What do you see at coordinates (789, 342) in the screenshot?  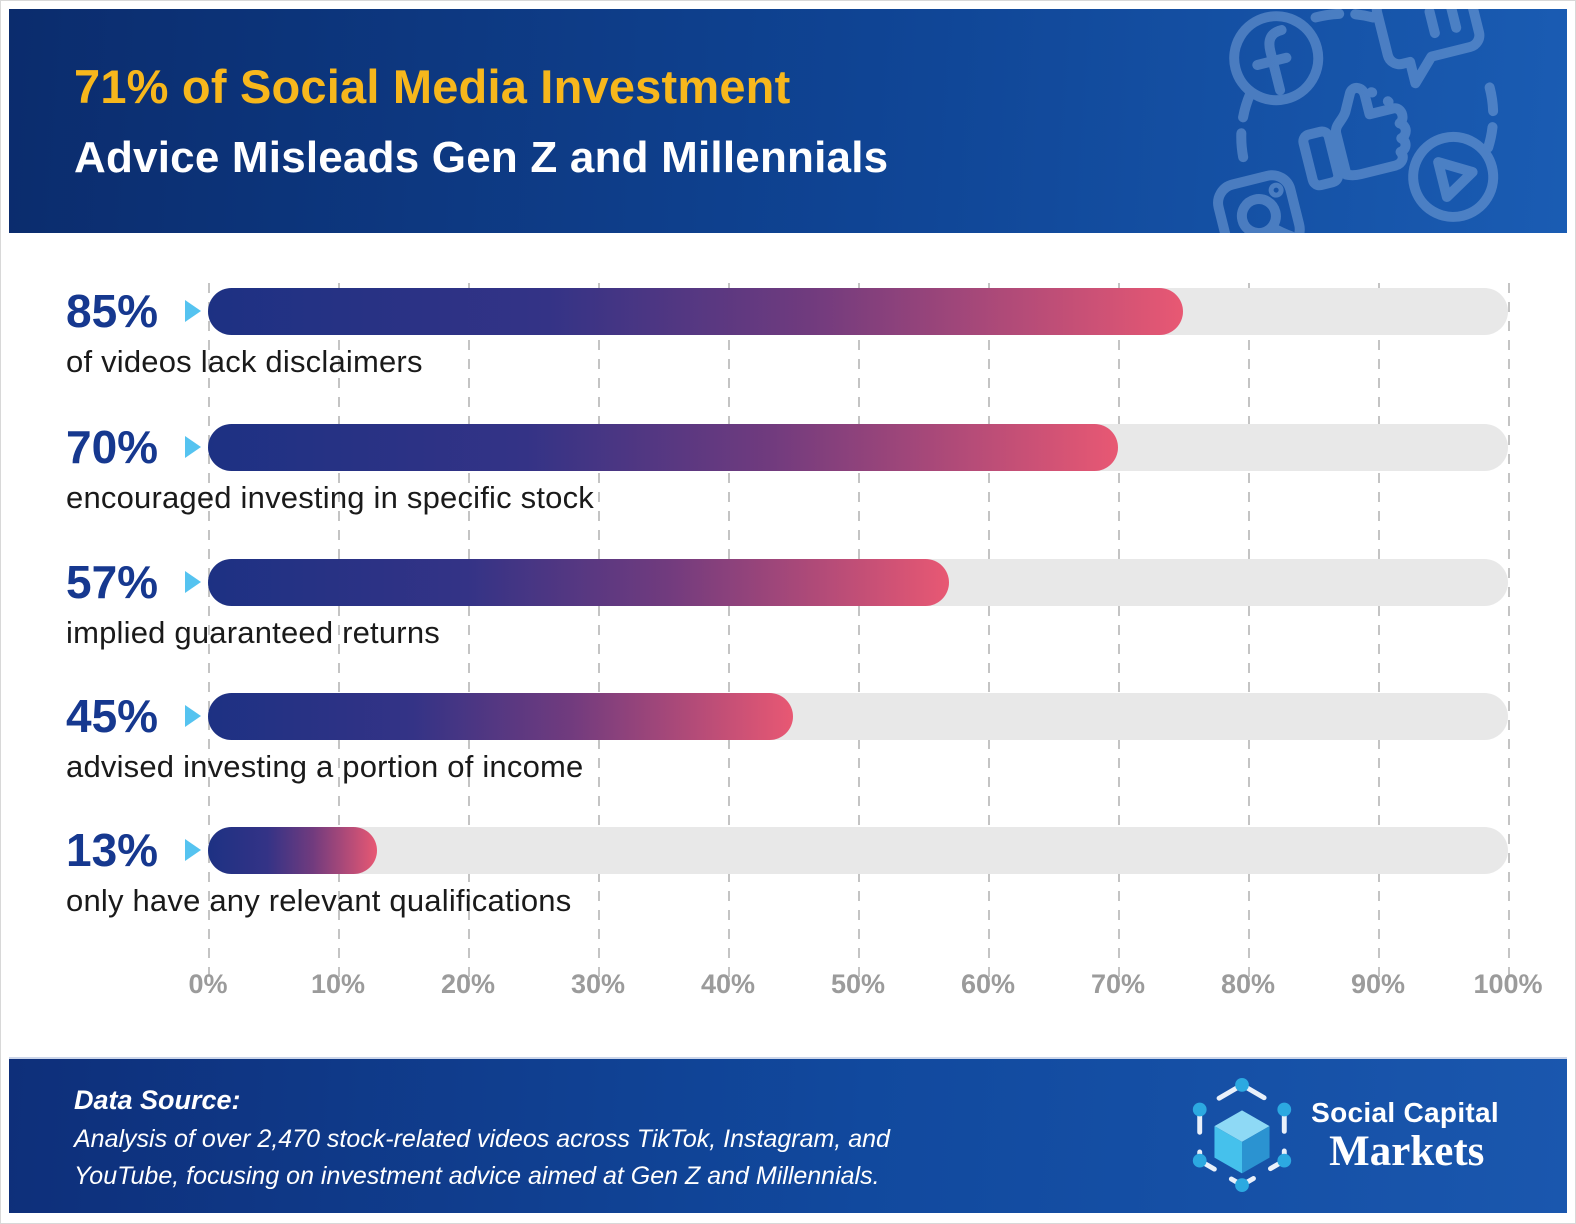 I see `bar-row: 85% of videos lack disclaimers` at bounding box center [789, 342].